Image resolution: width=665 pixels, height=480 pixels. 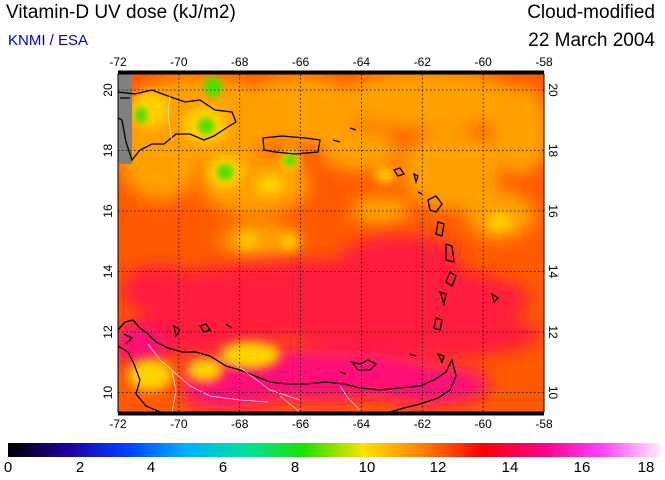 I want to click on colorbar-label: 8, so click(x=295, y=467).